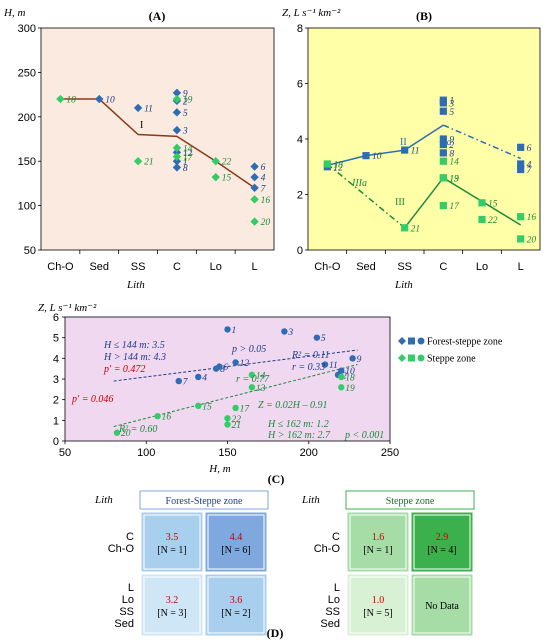 Image resolution: width=550 pixels, height=642 pixels. Describe the element at coordinates (465, 342) in the screenshot. I see `legend-forest-label: Forest-steppe zone` at that location.